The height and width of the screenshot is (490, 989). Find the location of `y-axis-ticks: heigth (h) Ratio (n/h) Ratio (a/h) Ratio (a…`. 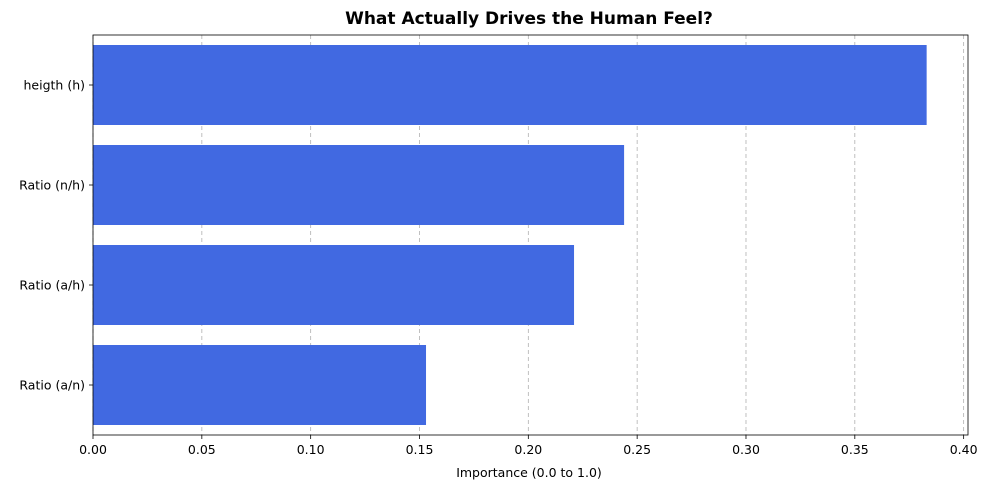

y-axis-ticks: heigth (h) Ratio (n/h) Ratio (a/h) Ratio (a… is located at coordinates (56, 235).